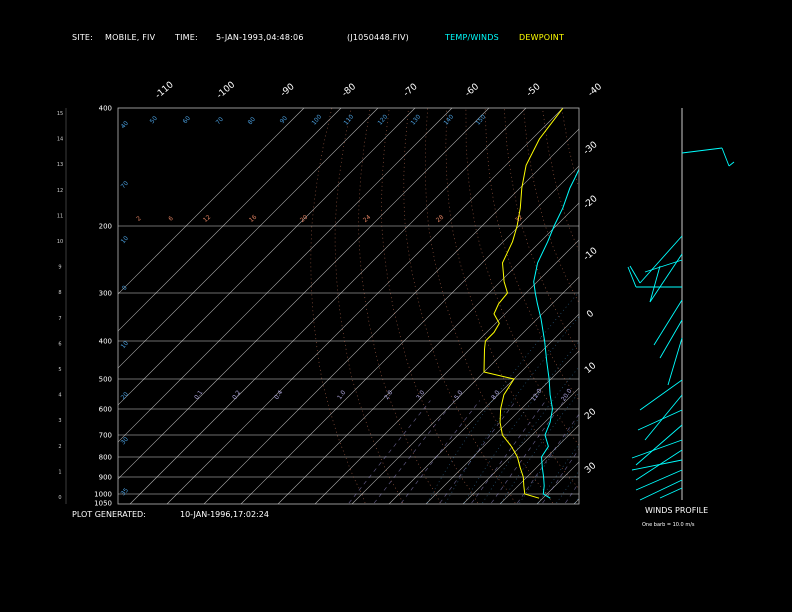 This screenshot has width=792, height=612. Describe the element at coordinates (59, 319) in the screenshot. I see `height-tick-label: 7` at that location.